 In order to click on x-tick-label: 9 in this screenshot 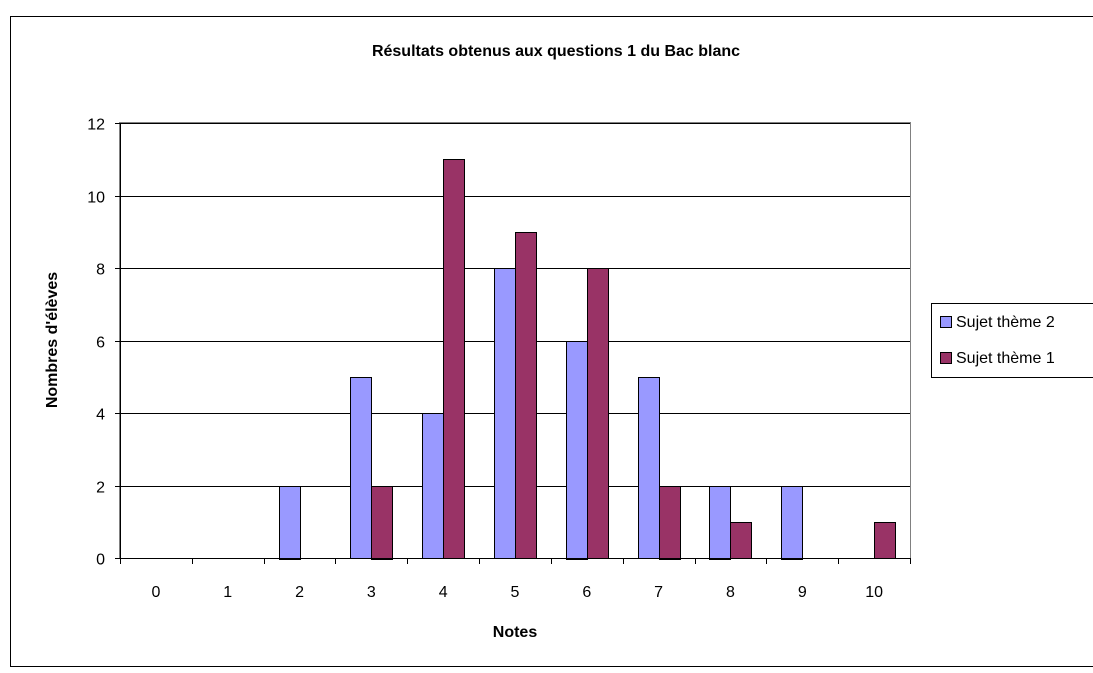, I will do `click(802, 592)`.